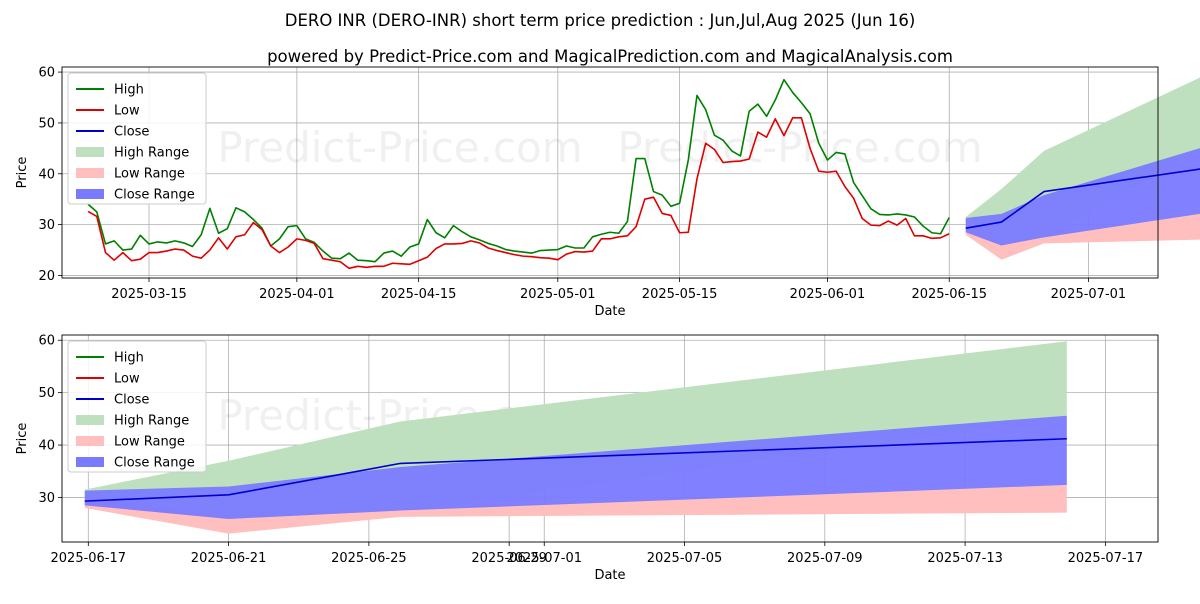  What do you see at coordinates (369, 558) in the screenshot?
I see `x-tick-label: 2025-06-25` at bounding box center [369, 558].